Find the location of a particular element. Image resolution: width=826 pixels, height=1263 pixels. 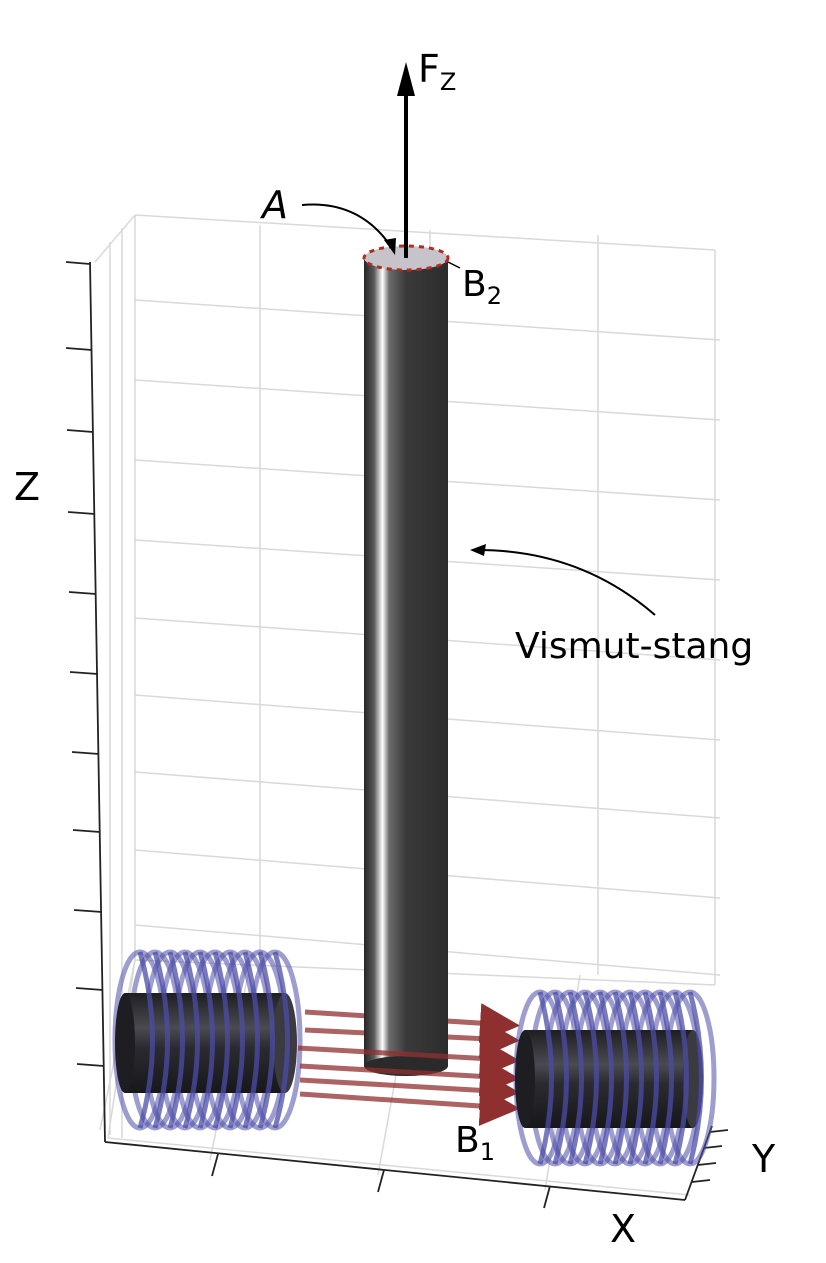

force-label: FZ is located at coordinates (437, 71).